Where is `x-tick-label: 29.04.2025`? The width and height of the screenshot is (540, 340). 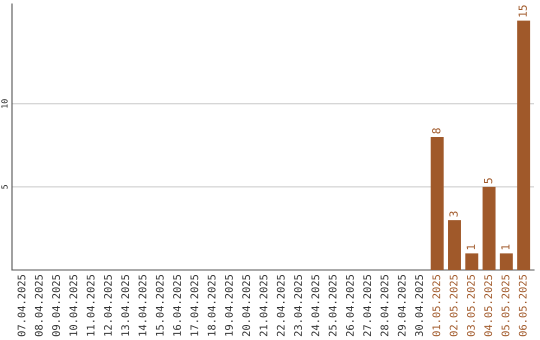
x-tick-label: 29.04.2025 is located at coordinates (402, 305).